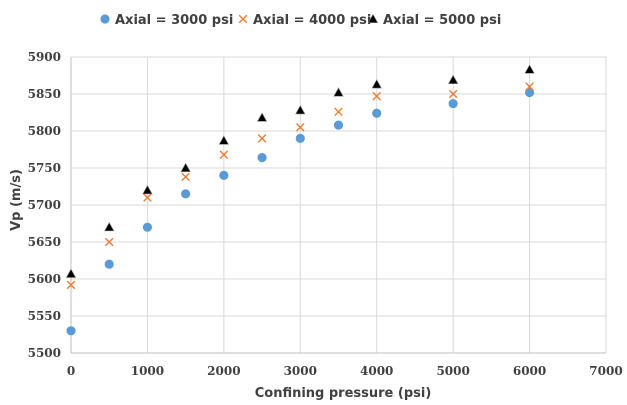 The image size is (627, 405). I want to click on legend-entry: Axial = 5000 psi, so click(434, 20).